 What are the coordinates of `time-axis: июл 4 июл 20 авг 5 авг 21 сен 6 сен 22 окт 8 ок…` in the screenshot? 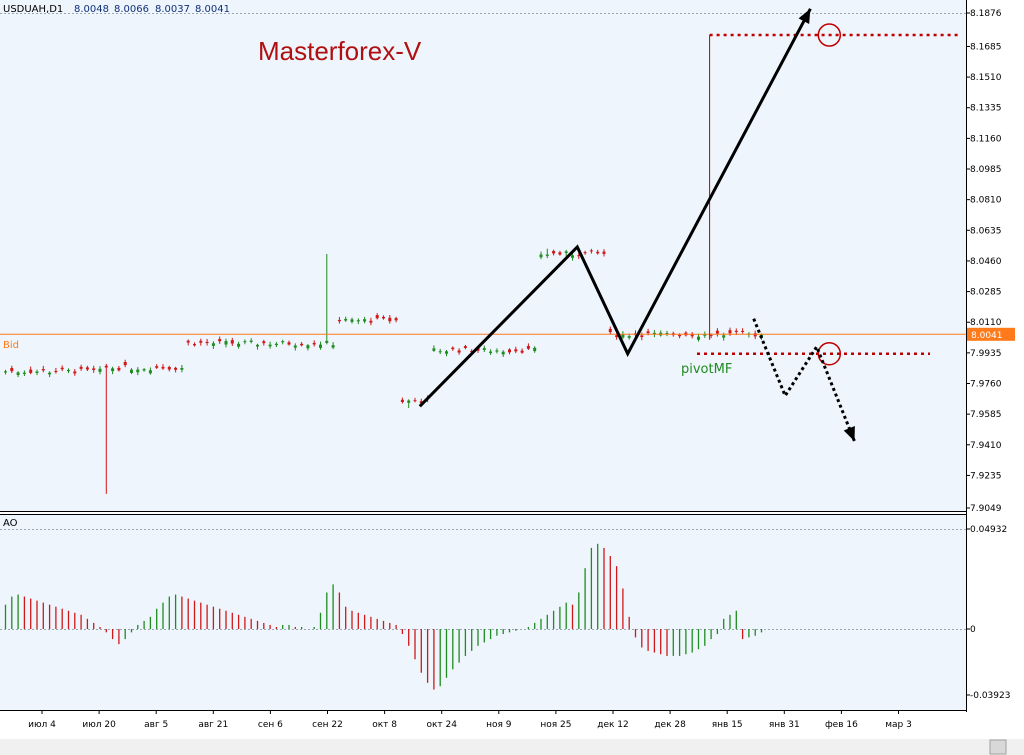 It's located at (470, 720).